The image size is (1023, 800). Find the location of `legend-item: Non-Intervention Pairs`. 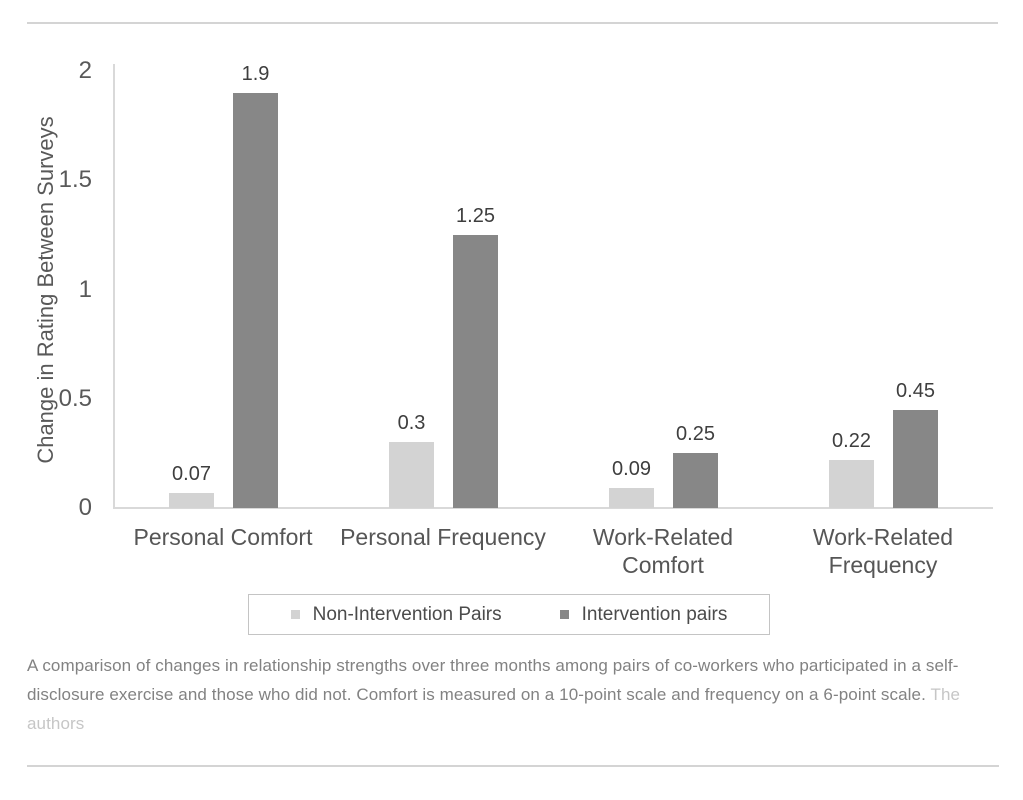

legend-item: Non-Intervention Pairs is located at coordinates (396, 614).